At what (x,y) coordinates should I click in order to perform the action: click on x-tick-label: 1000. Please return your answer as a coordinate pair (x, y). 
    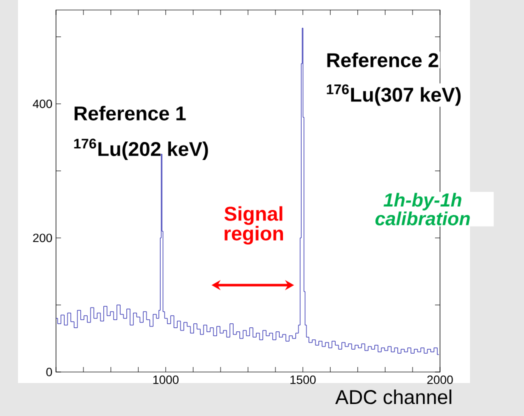
    Looking at the image, I should click on (166, 380).